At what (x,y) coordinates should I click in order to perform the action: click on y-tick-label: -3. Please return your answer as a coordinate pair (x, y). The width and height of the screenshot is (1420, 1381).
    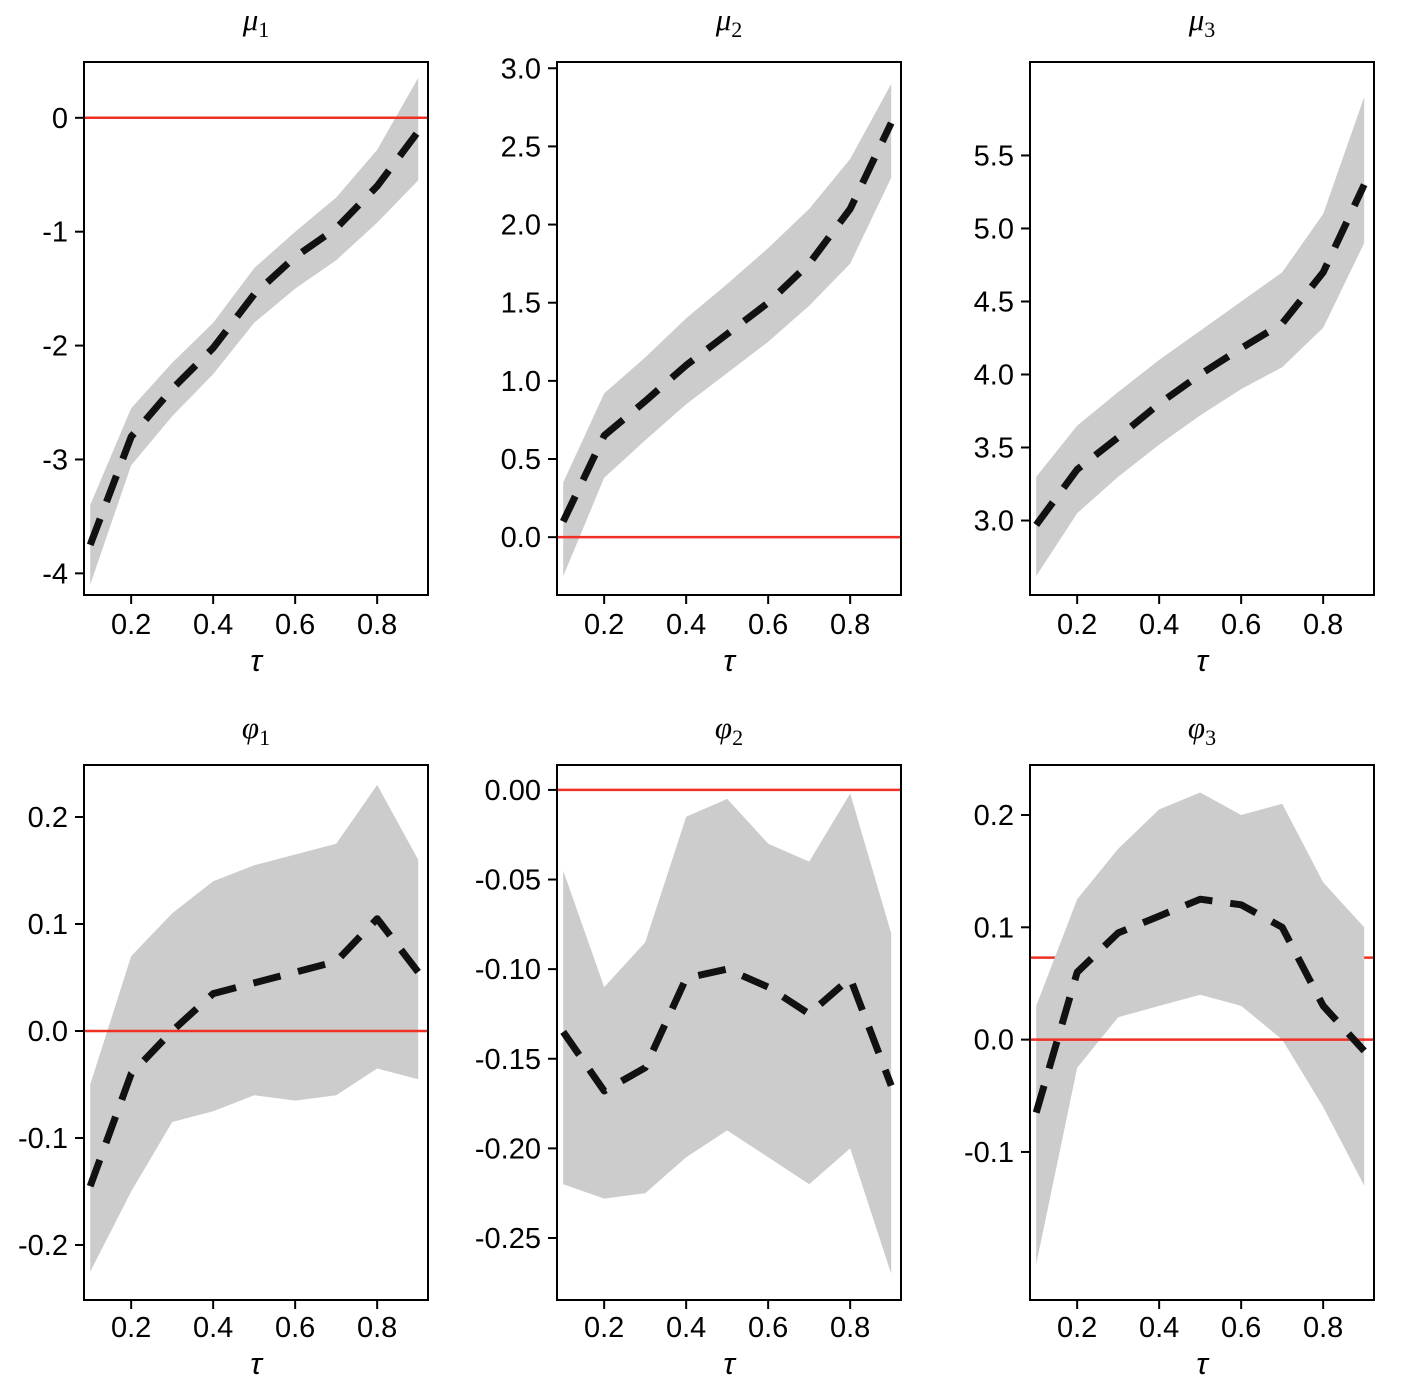
    Looking at the image, I should click on (55, 460).